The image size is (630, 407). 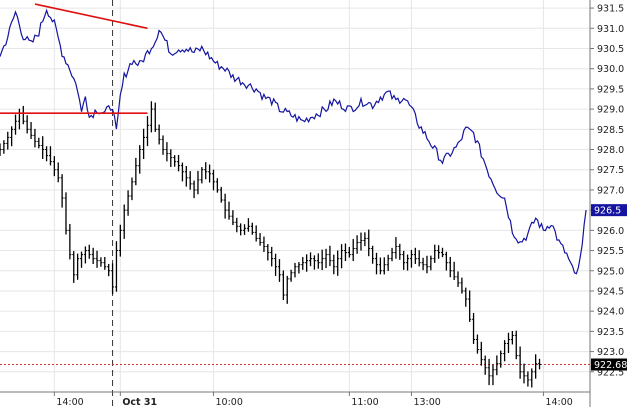 I want to click on y-tick-label: 927.0, so click(x=610, y=190).